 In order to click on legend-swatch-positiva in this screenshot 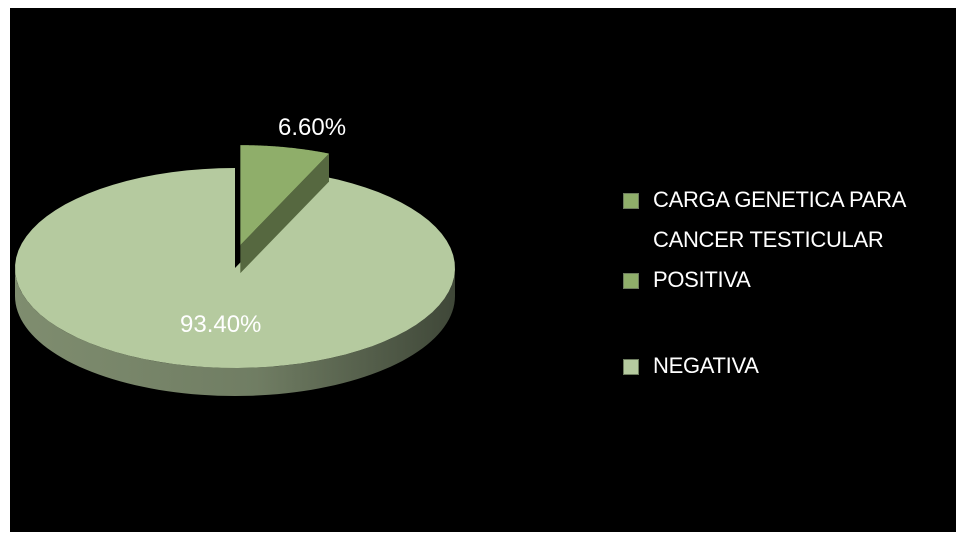, I will do `click(631, 281)`.